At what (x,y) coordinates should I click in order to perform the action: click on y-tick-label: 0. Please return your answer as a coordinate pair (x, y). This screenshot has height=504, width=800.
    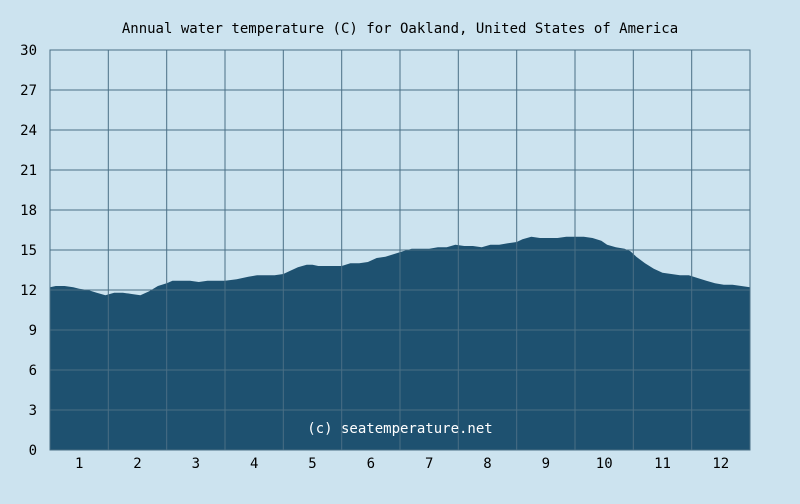
    Looking at the image, I should click on (33, 451).